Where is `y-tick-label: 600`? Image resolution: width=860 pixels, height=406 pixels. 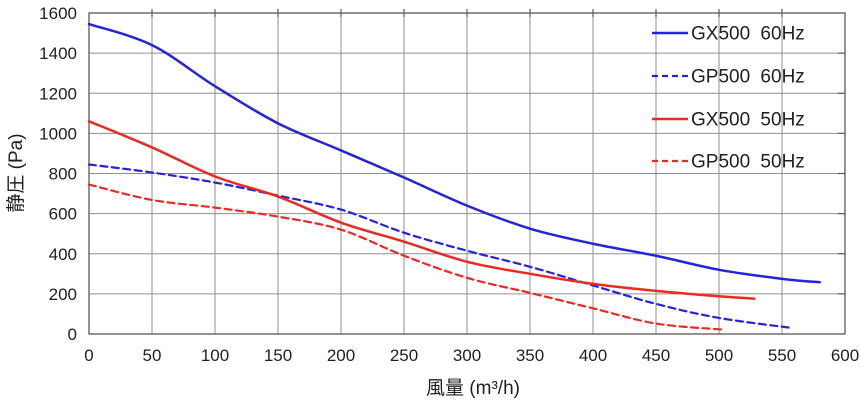
y-tick-label: 600 is located at coordinates (63, 214).